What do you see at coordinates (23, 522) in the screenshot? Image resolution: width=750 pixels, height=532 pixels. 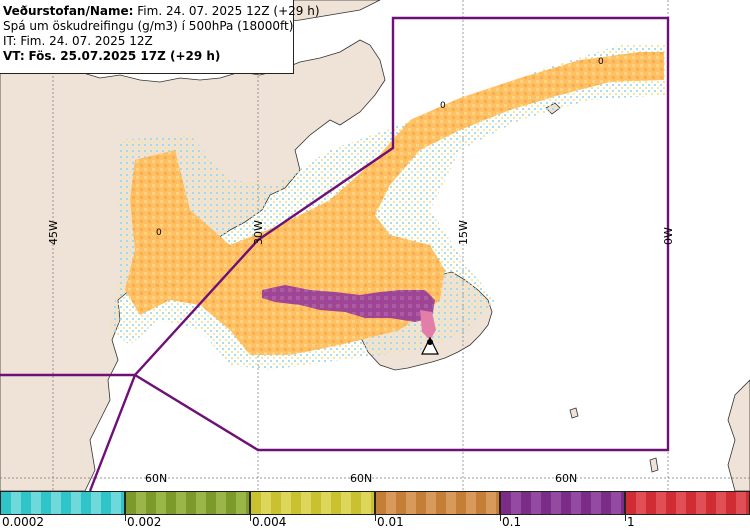 I see `legend-label-1: 0.0002` at bounding box center [23, 522].